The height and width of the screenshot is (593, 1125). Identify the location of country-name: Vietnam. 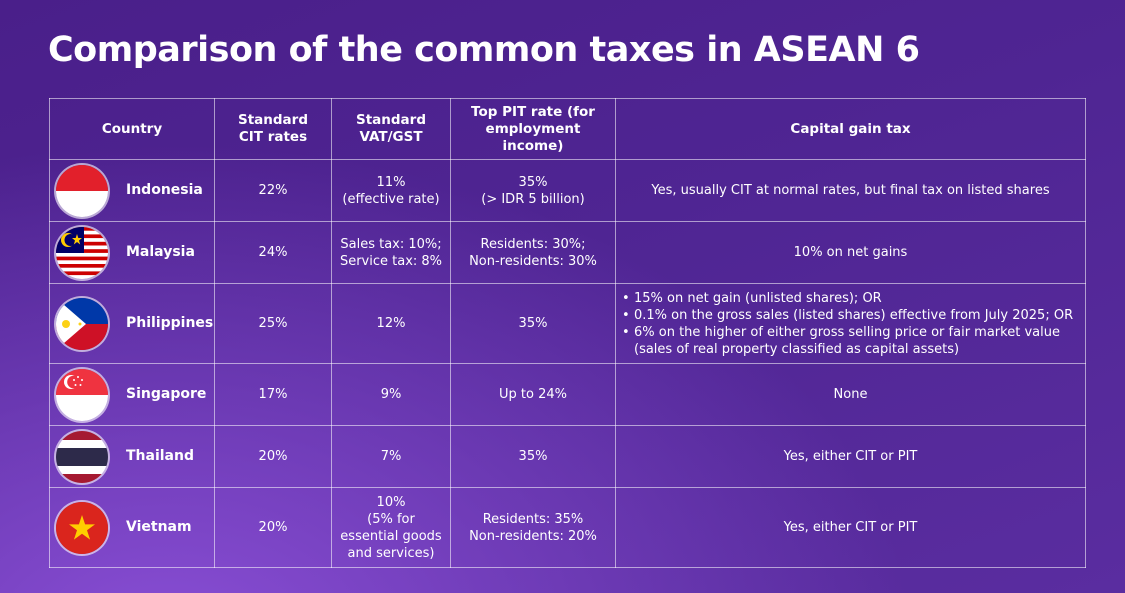
(159, 527).